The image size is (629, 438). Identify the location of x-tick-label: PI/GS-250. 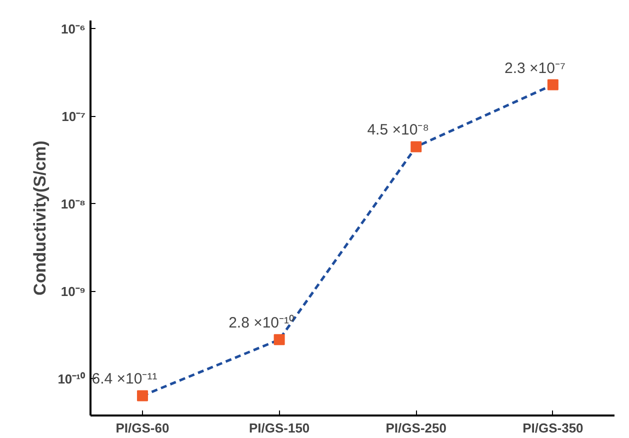
(416, 428).